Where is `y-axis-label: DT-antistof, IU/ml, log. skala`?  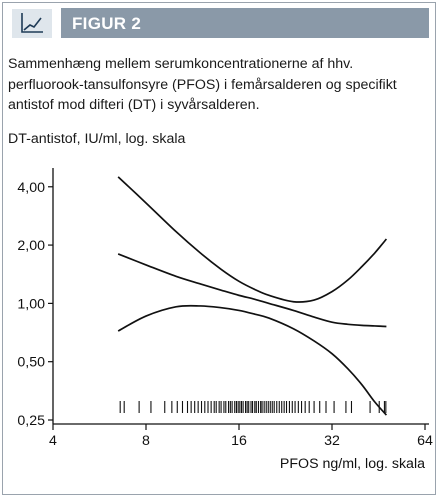
y-axis-label: DT-antistof, IU/ml, log. skala is located at coordinates (97, 139).